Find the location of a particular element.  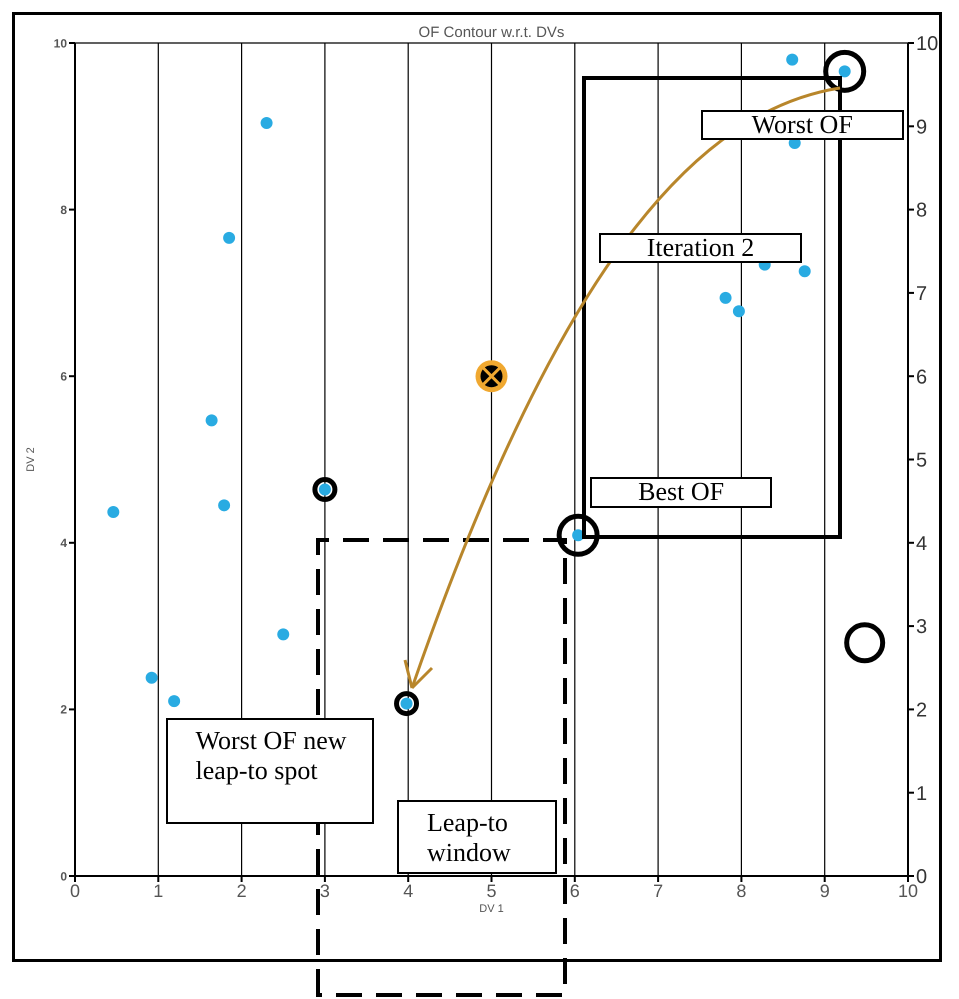

x-tick-label: 3 is located at coordinates (325, 890).